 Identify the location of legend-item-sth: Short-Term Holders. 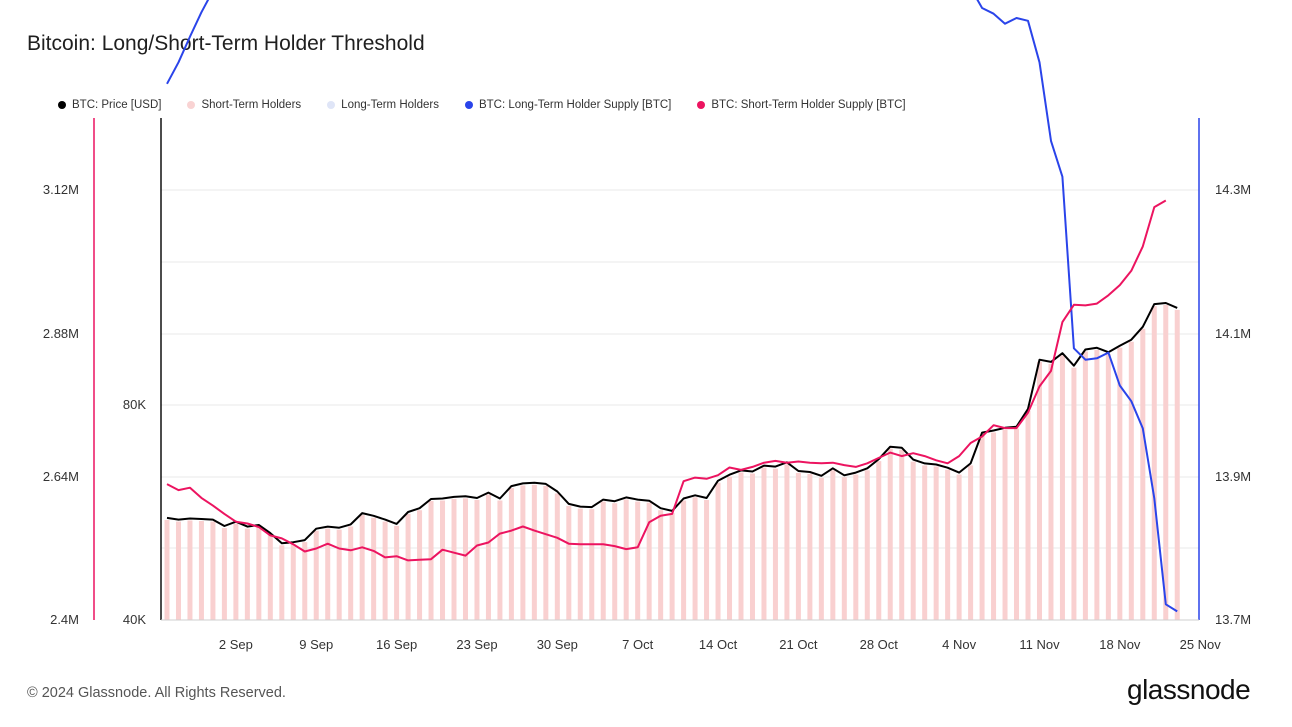
(244, 105).